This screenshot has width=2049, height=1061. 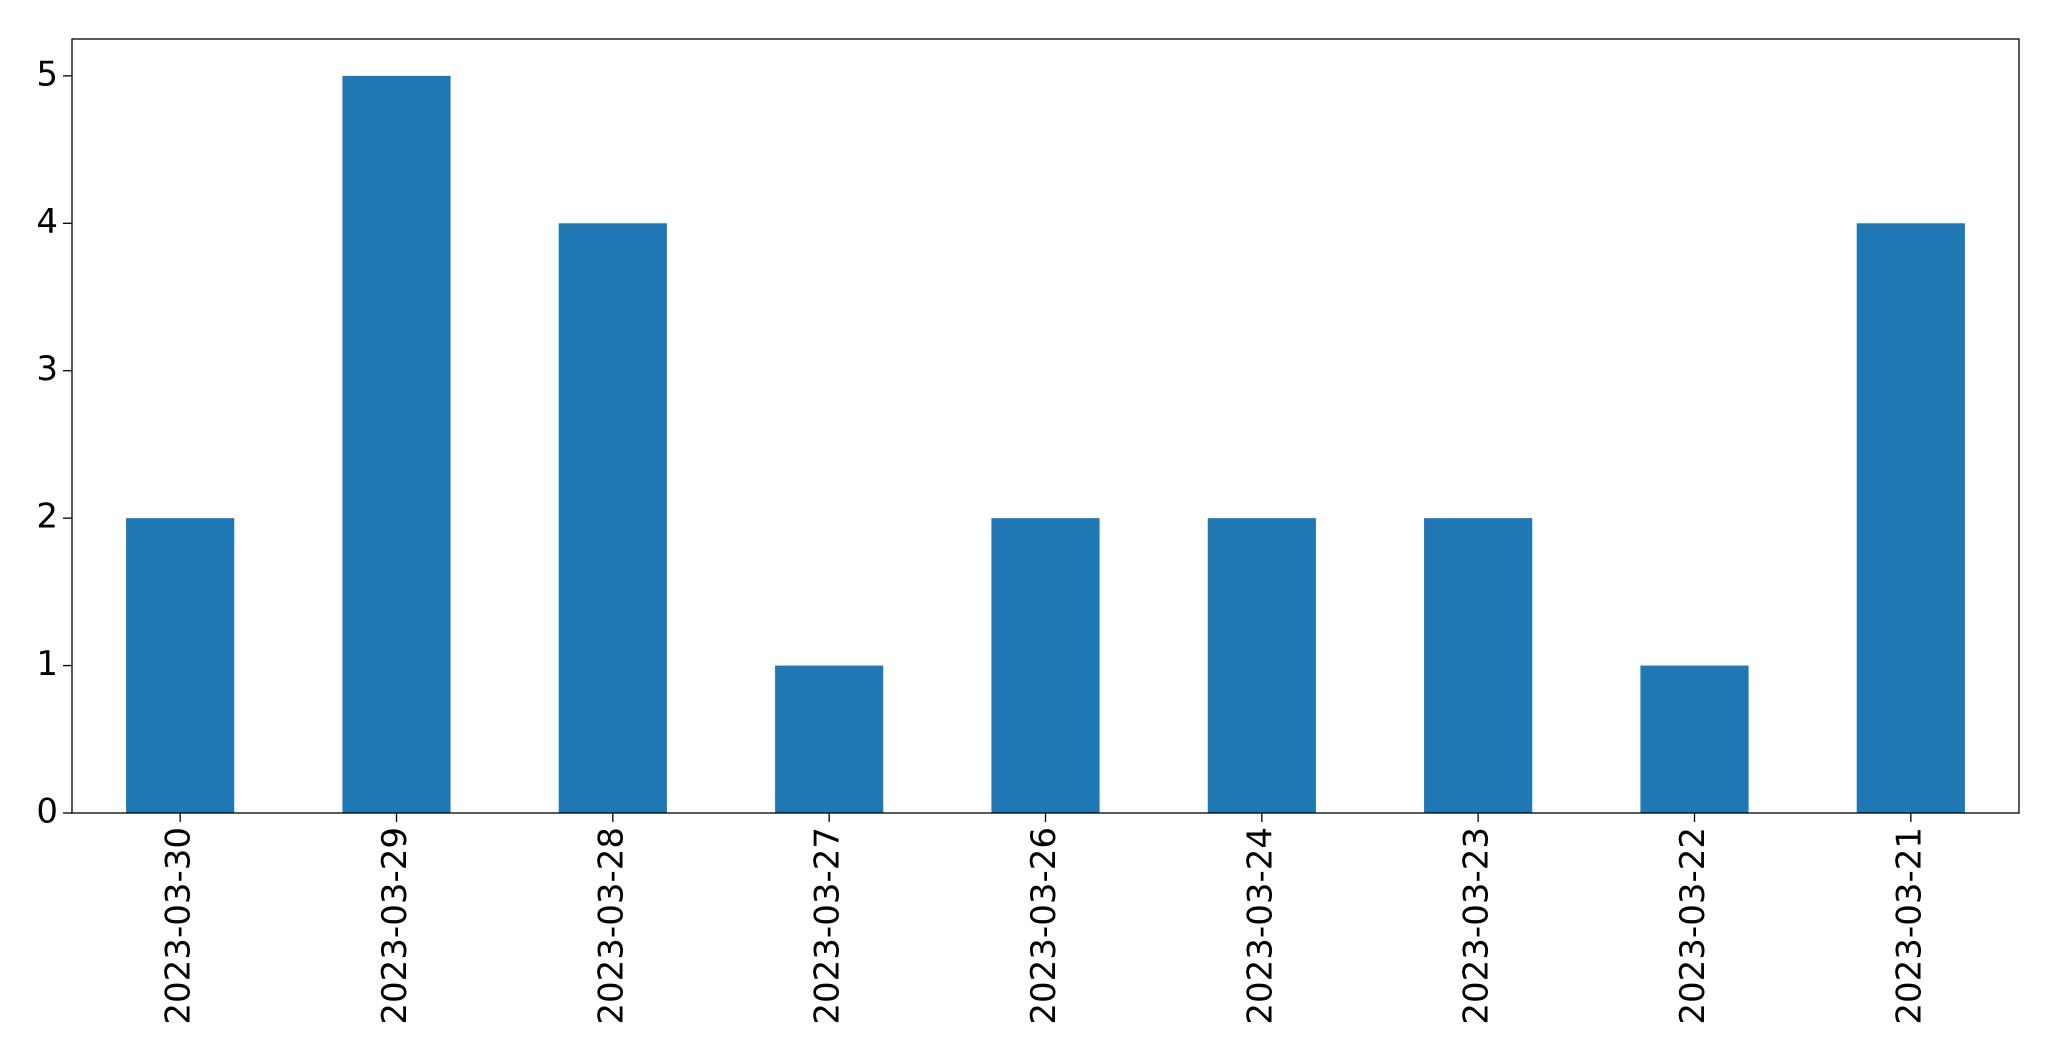 What do you see at coordinates (47, 369) in the screenshot?
I see `y-tick-label: 3` at bounding box center [47, 369].